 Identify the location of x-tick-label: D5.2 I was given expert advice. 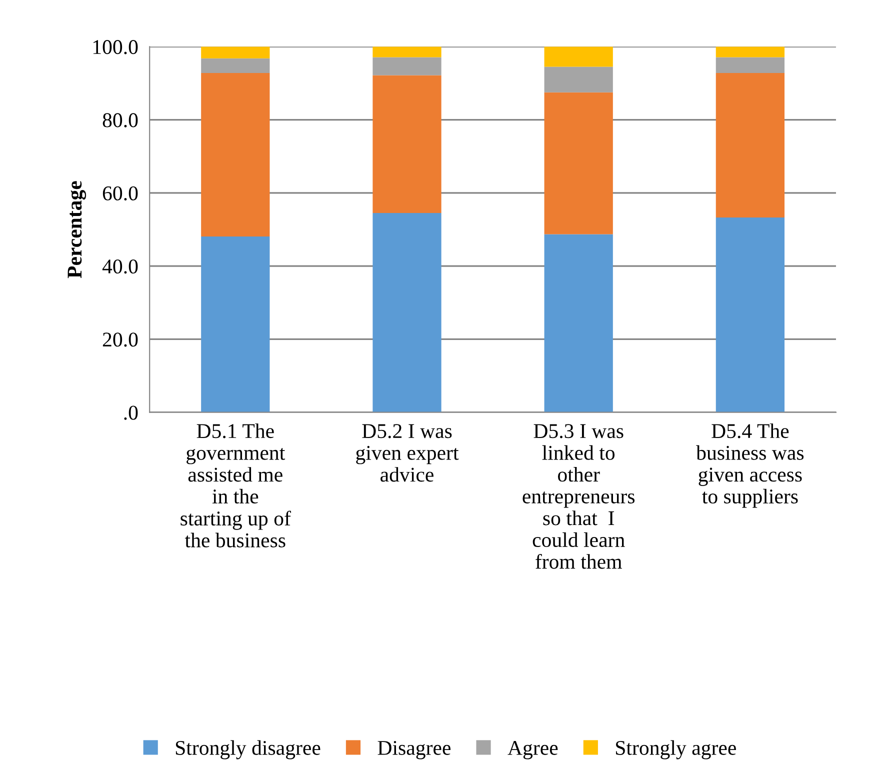
(407, 453).